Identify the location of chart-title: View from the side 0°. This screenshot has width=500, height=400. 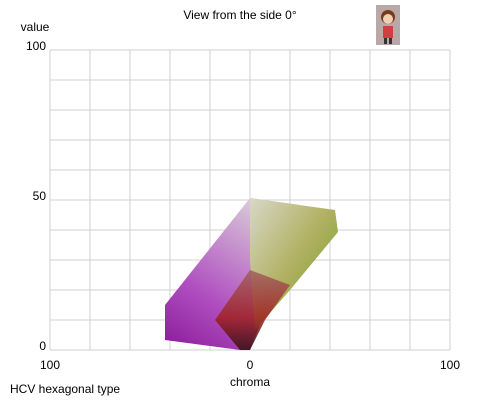
(239, 15).